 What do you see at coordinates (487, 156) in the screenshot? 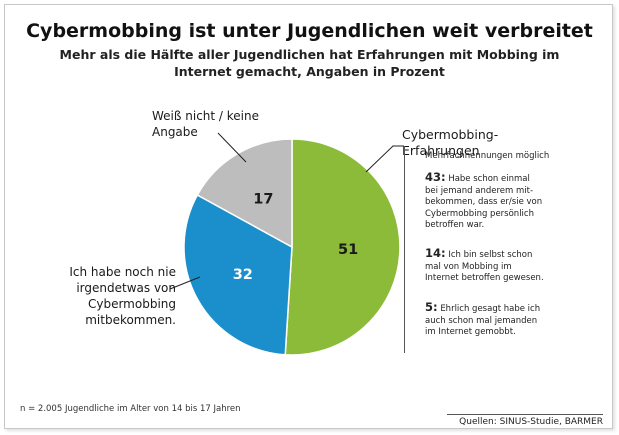
I see `details-note: Mehrfachnennungen möglich` at bounding box center [487, 156].